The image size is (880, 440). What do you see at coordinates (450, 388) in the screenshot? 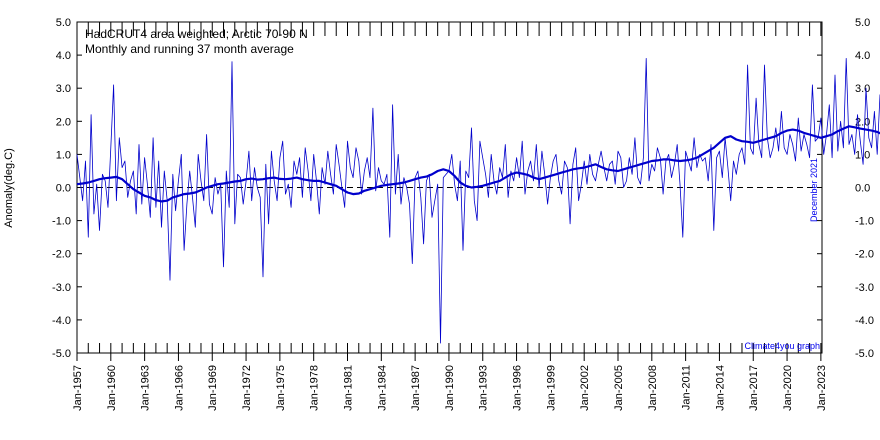
I see `x-tick-label: Jan-1990` at bounding box center [450, 388].